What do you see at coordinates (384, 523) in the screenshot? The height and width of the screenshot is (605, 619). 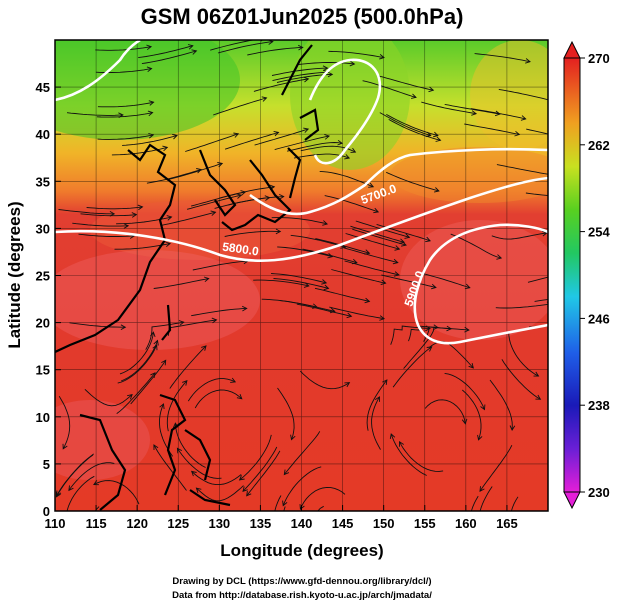 I see `x-tick-label: 150` at bounding box center [384, 523].